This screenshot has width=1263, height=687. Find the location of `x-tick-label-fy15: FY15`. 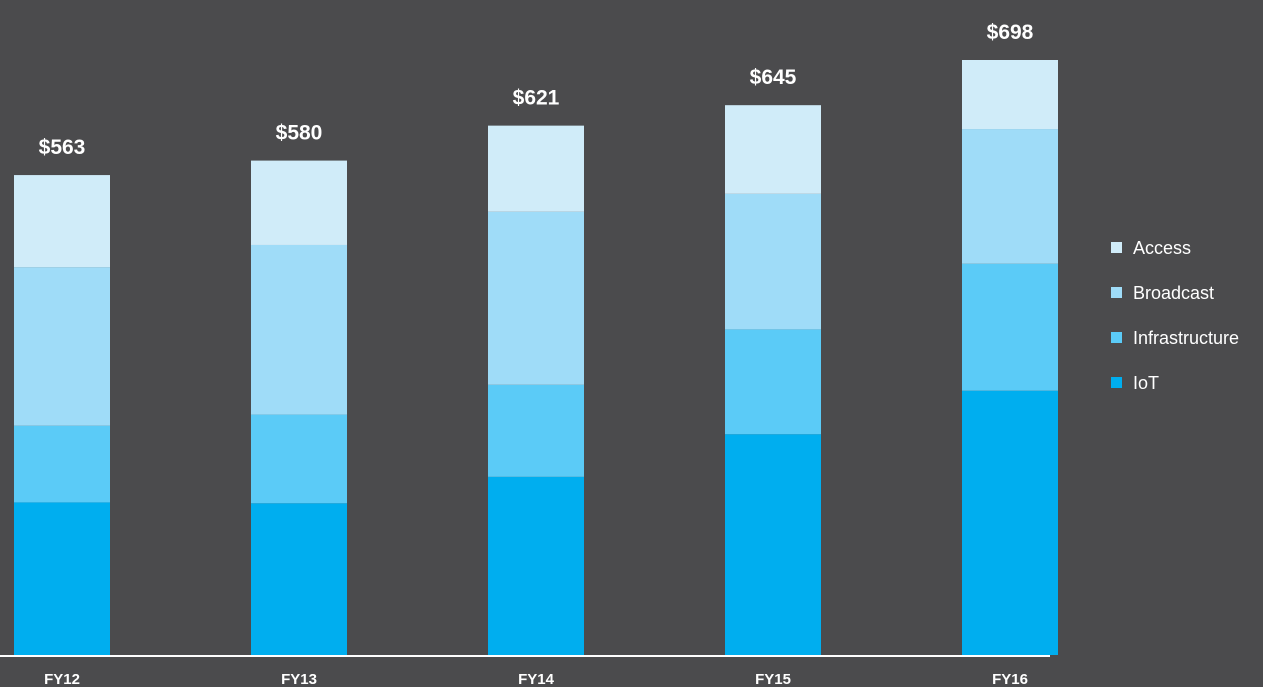

x-tick-label-fy15: FY15 is located at coordinates (773, 679).